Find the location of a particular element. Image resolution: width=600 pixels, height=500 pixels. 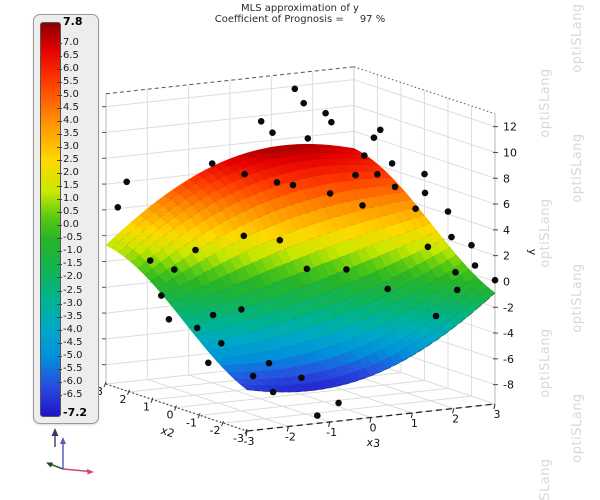

colorbar-tick-label: -5.0 is located at coordinates (73, 355).